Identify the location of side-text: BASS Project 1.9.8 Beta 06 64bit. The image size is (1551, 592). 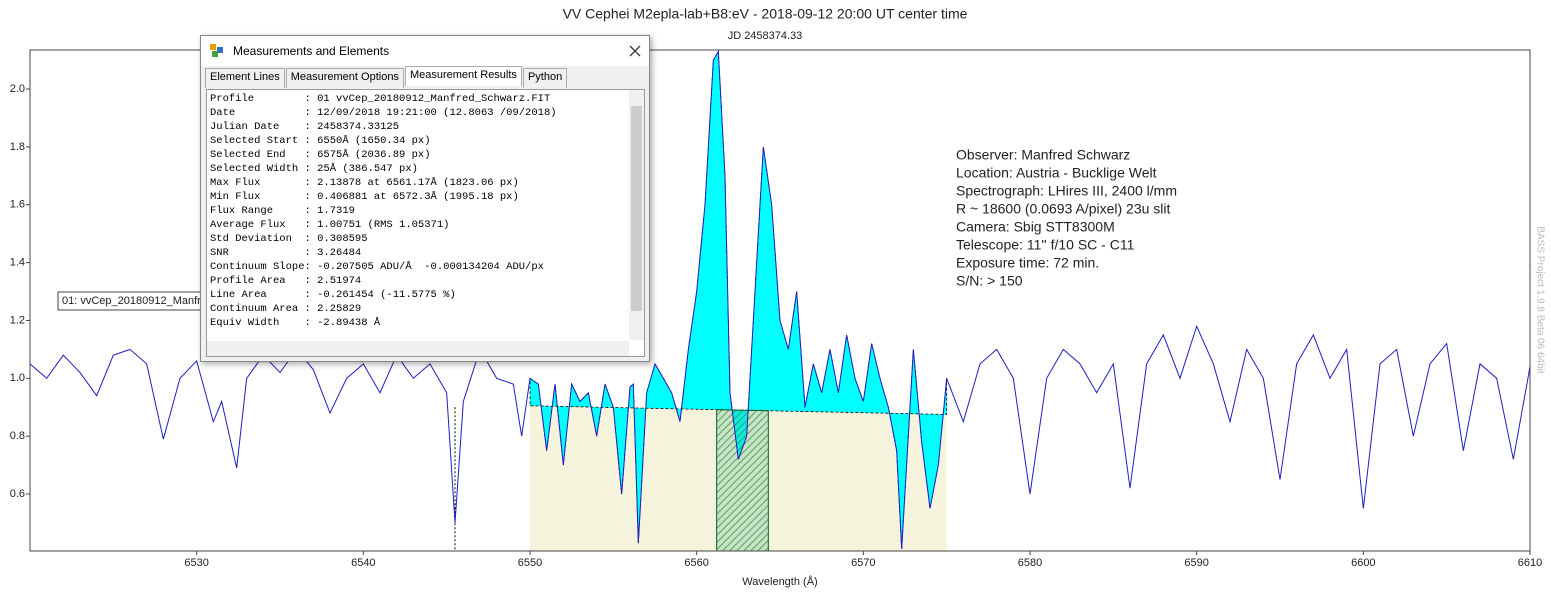
(1539, 300).